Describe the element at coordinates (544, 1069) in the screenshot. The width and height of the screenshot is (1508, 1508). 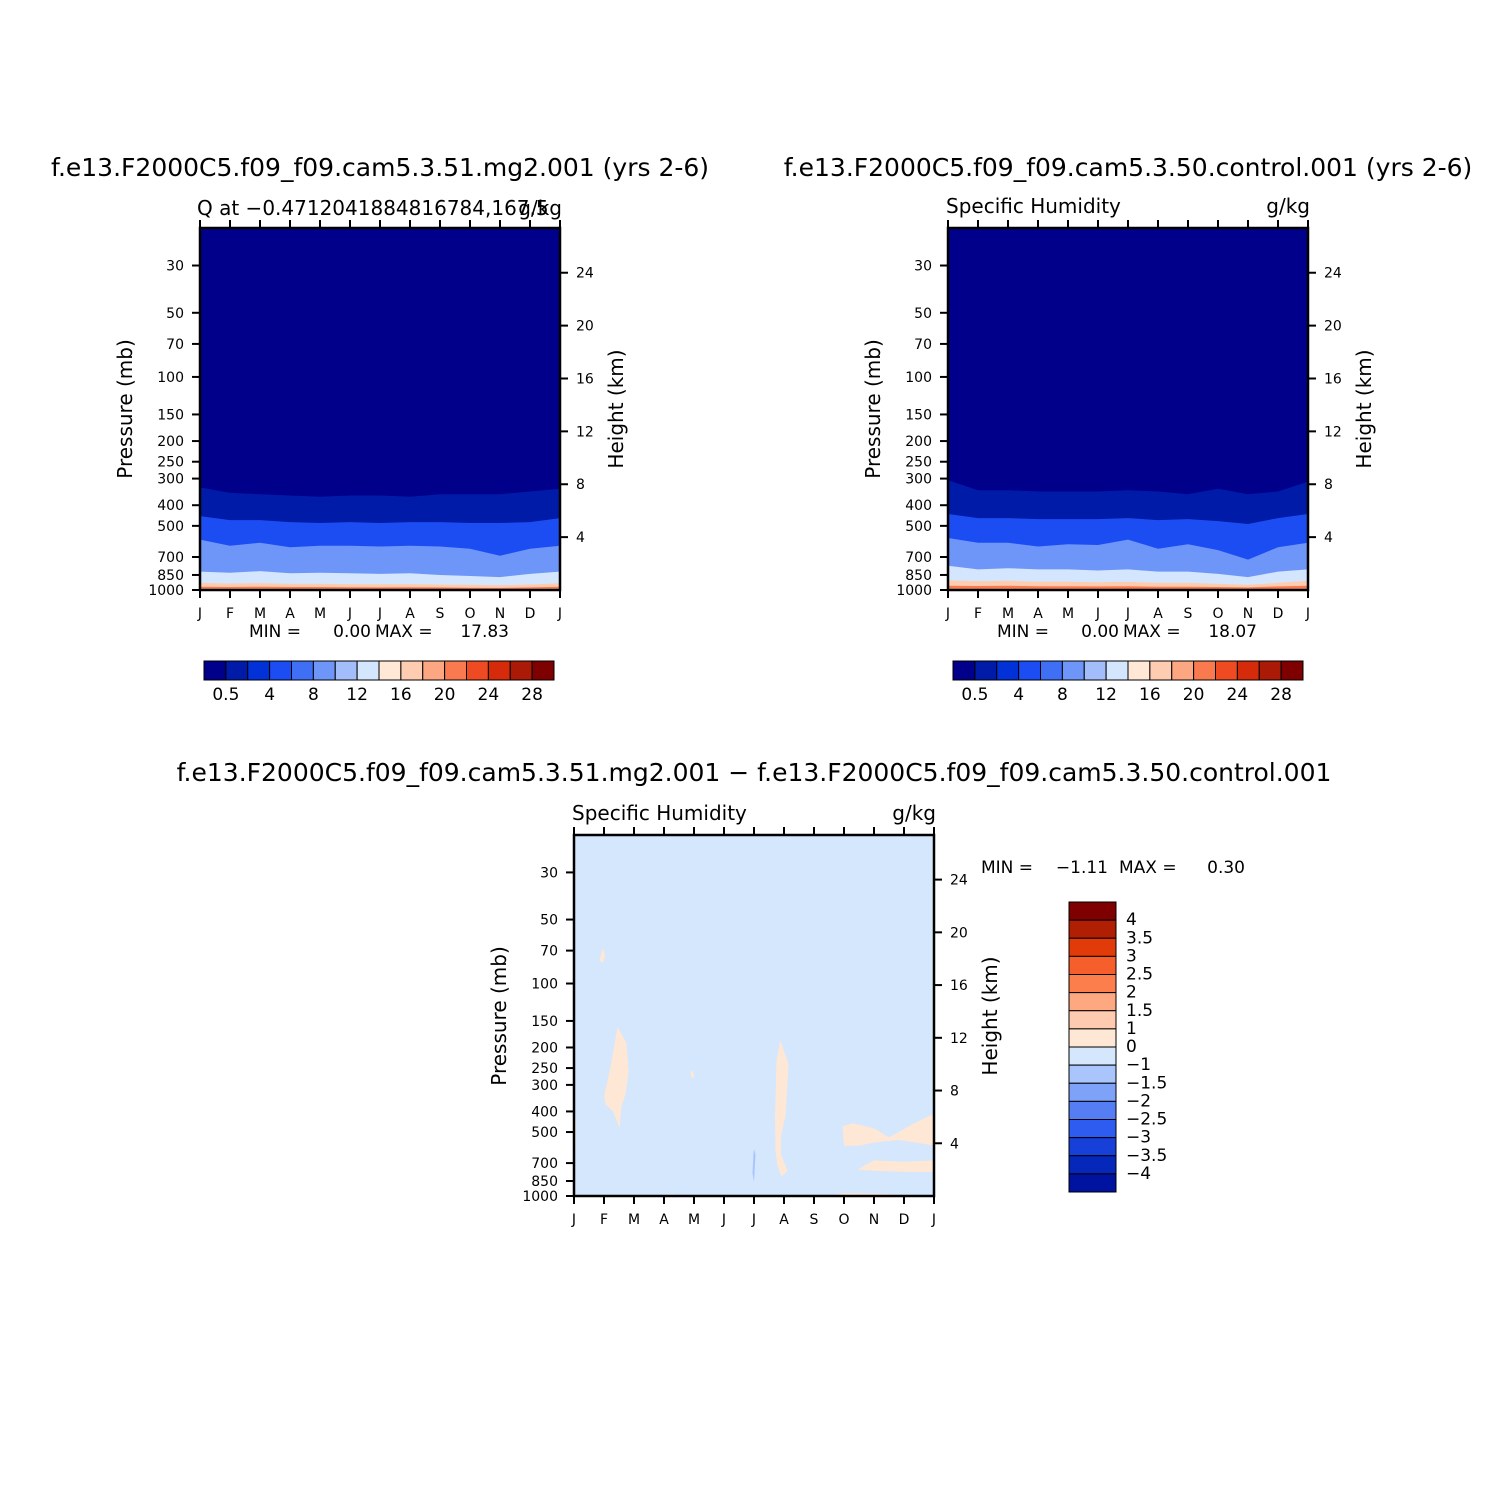
I see `difference-y-tick-label: 250` at that location.